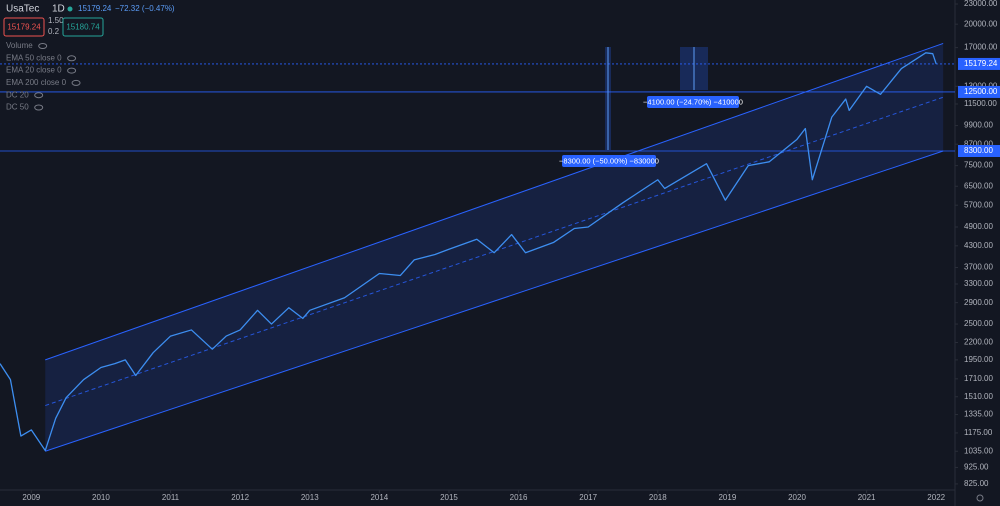 The width and height of the screenshot is (1000, 506). I want to click on x-tick-label: 2020, so click(797, 497).